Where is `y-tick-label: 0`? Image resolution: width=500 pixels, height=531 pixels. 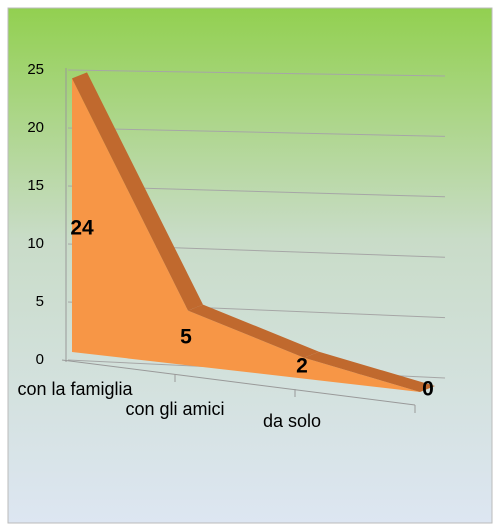 y-tick-label: 0 is located at coordinates (40, 359).